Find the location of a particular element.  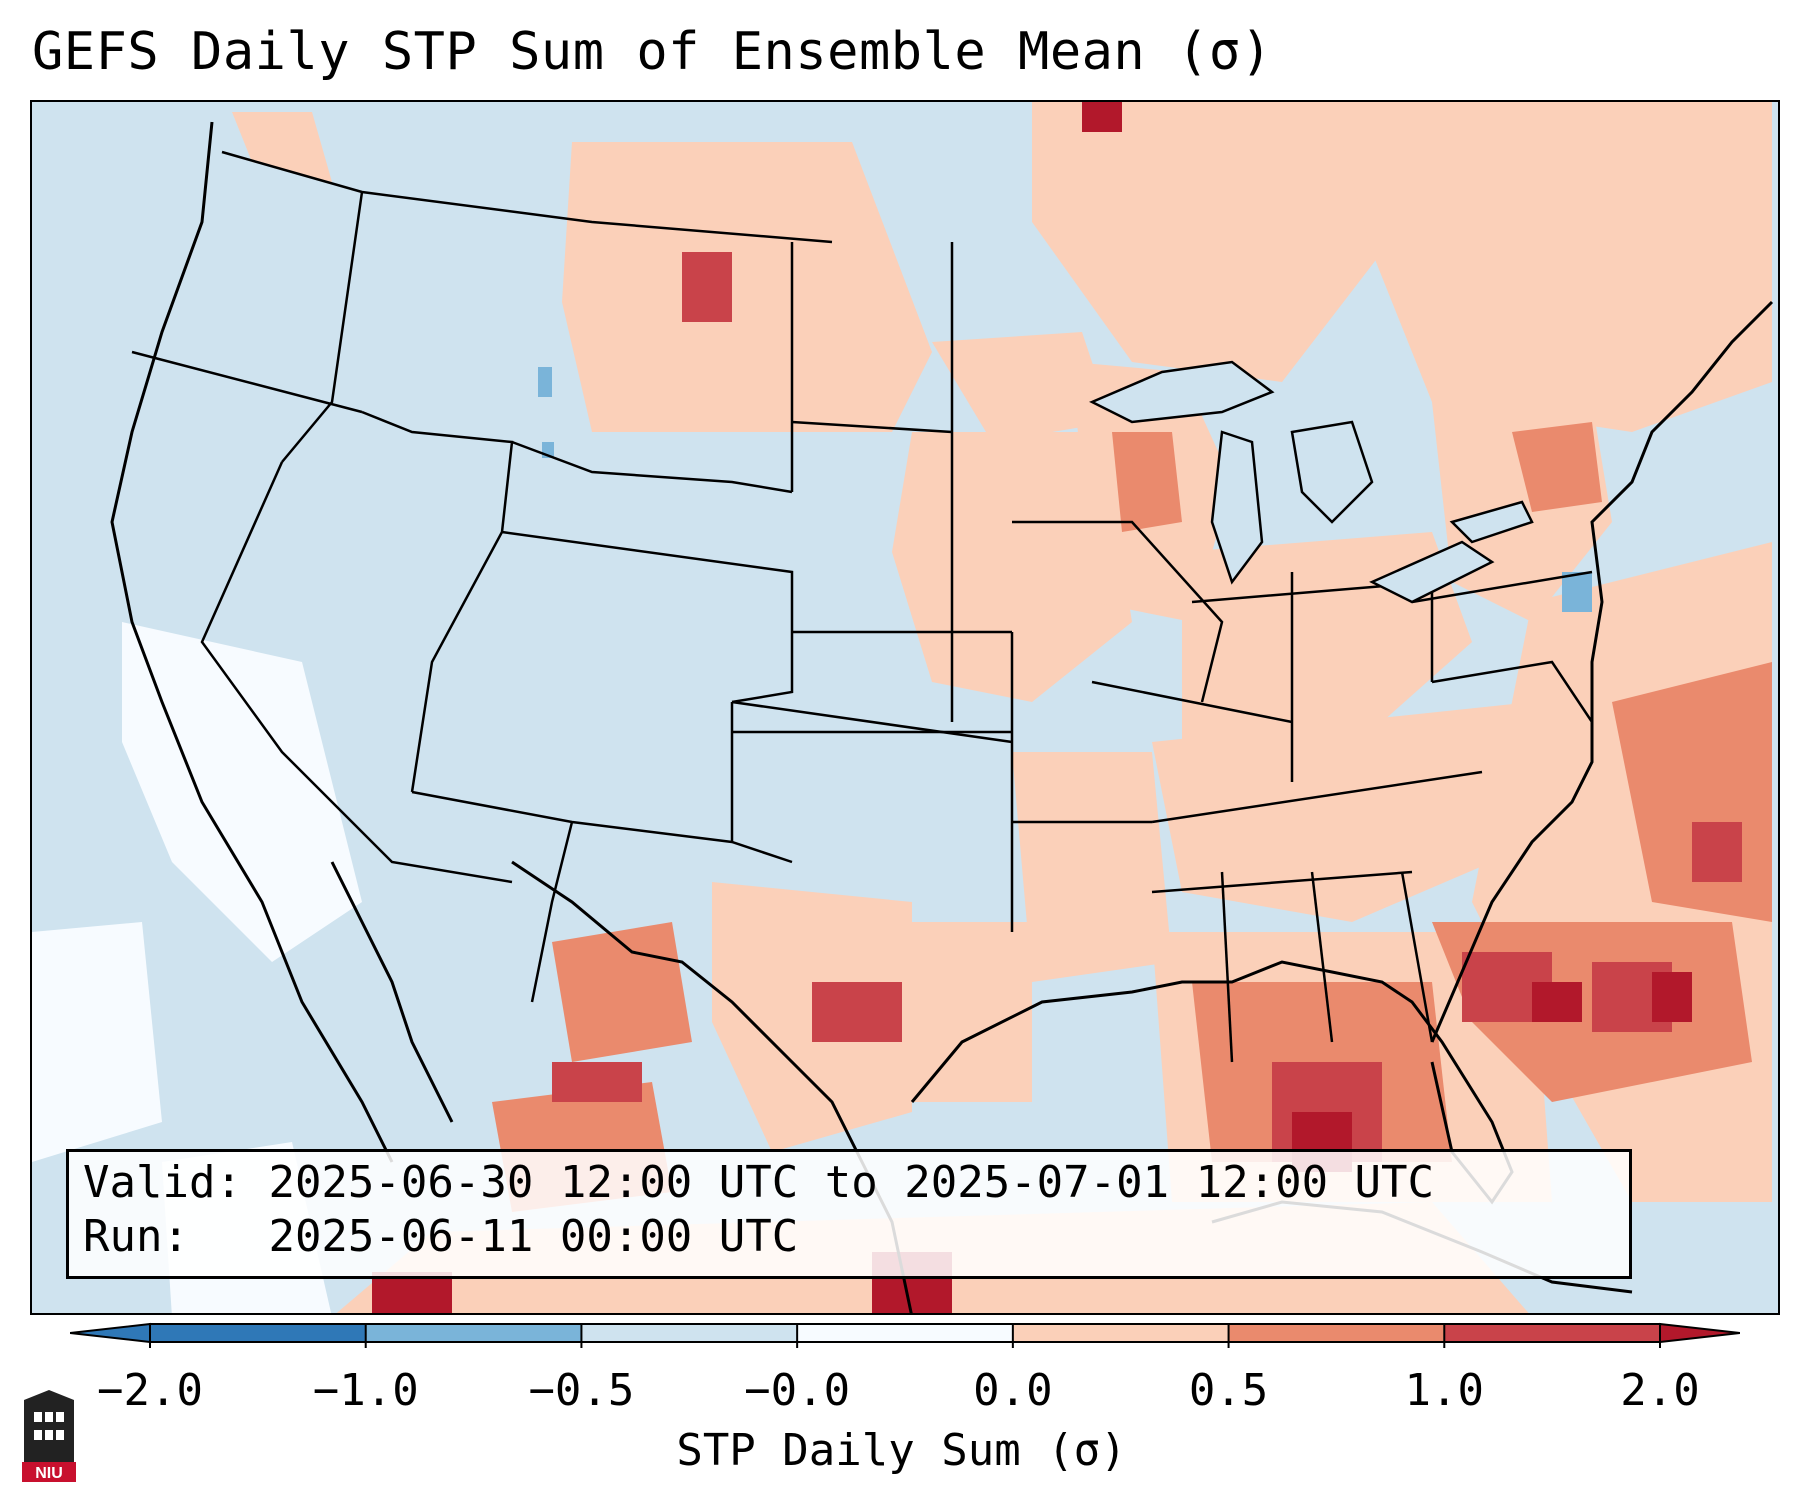

colorbar-segments is located at coordinates (905, 1333).